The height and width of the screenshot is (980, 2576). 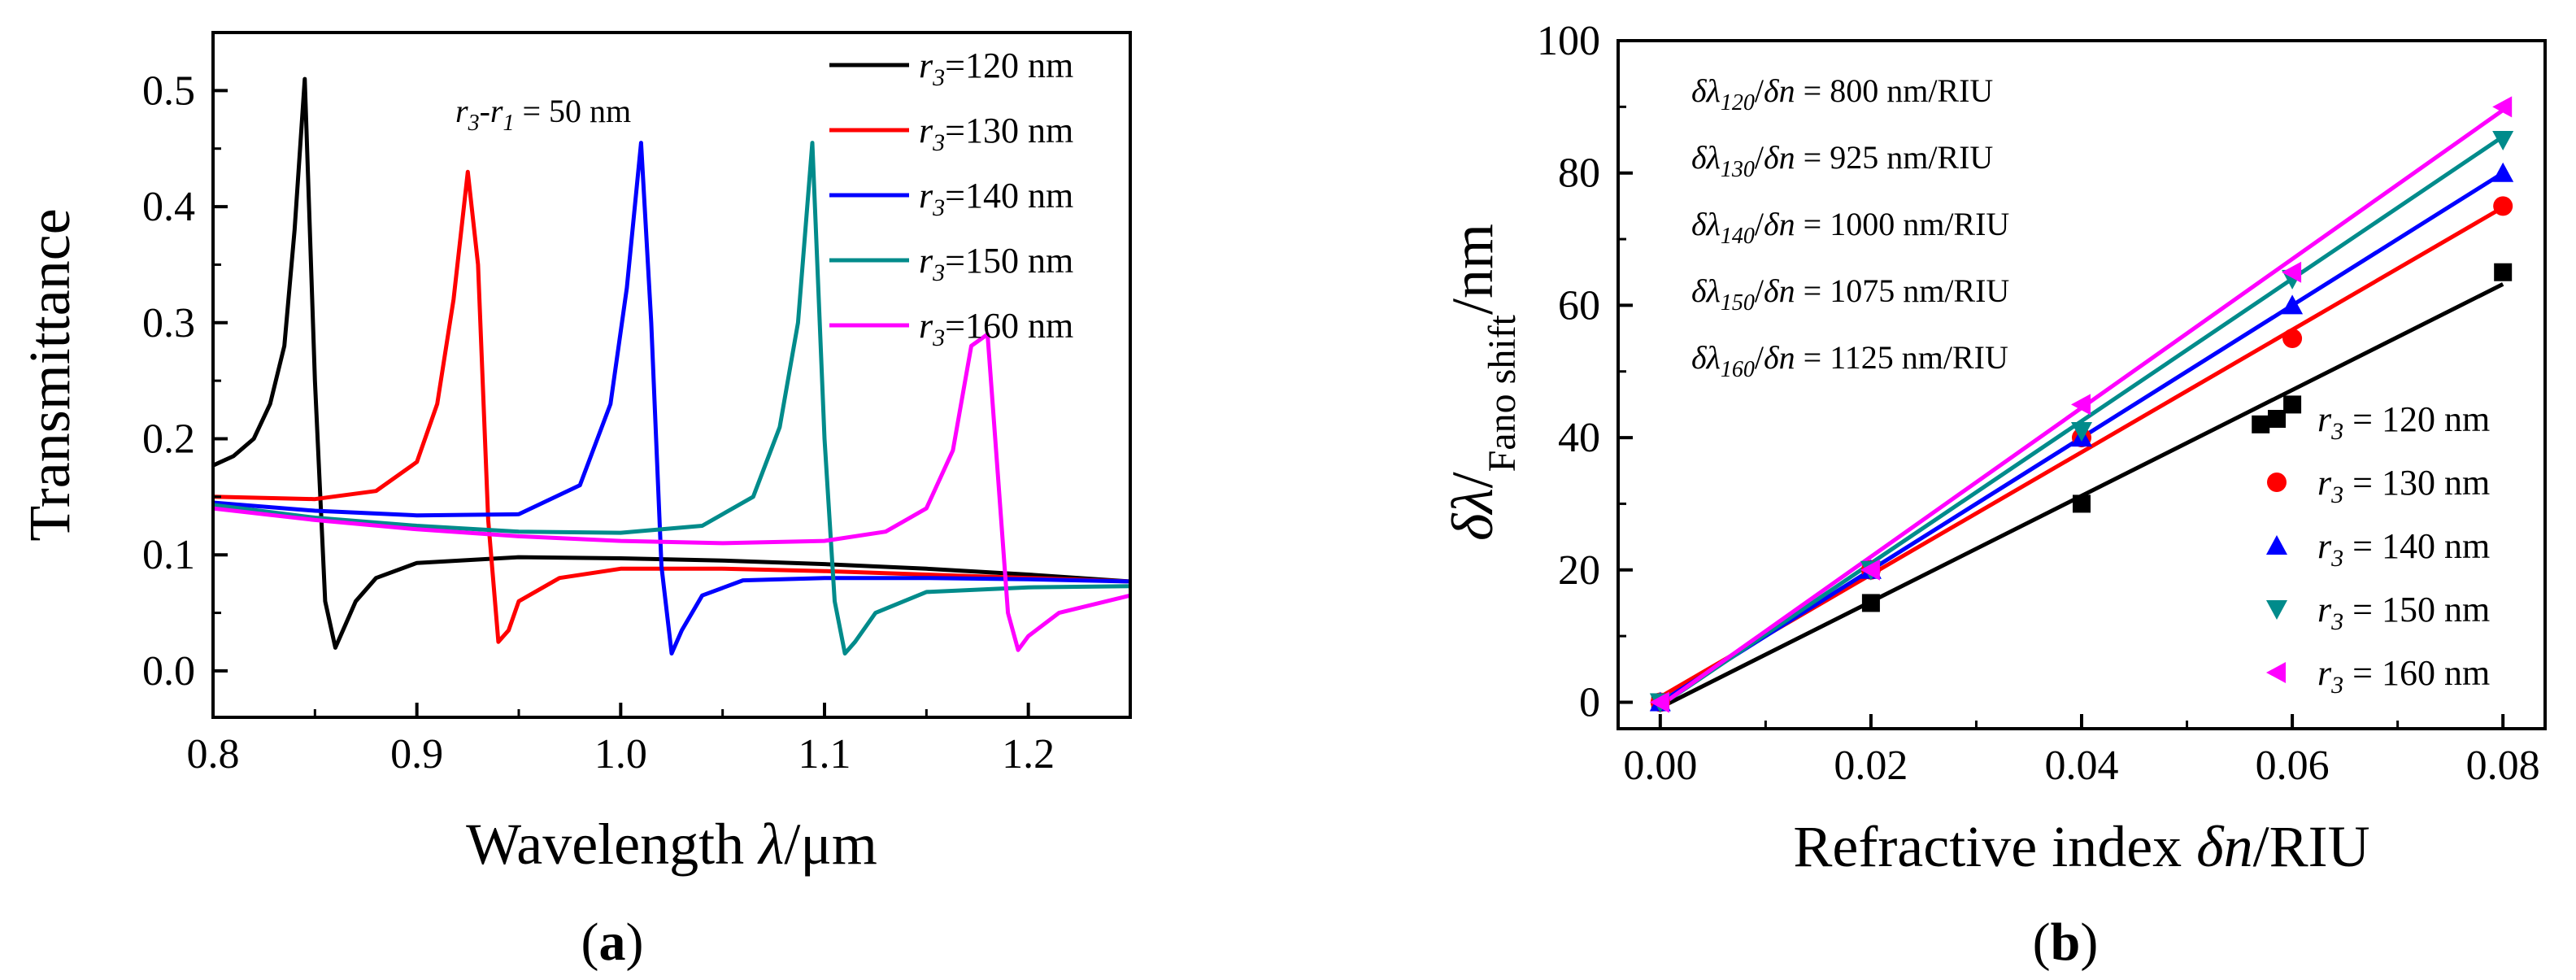 What do you see at coordinates (671, 844) in the screenshot?
I see `panel-a-xlabel: Wavelength λ/μm` at bounding box center [671, 844].